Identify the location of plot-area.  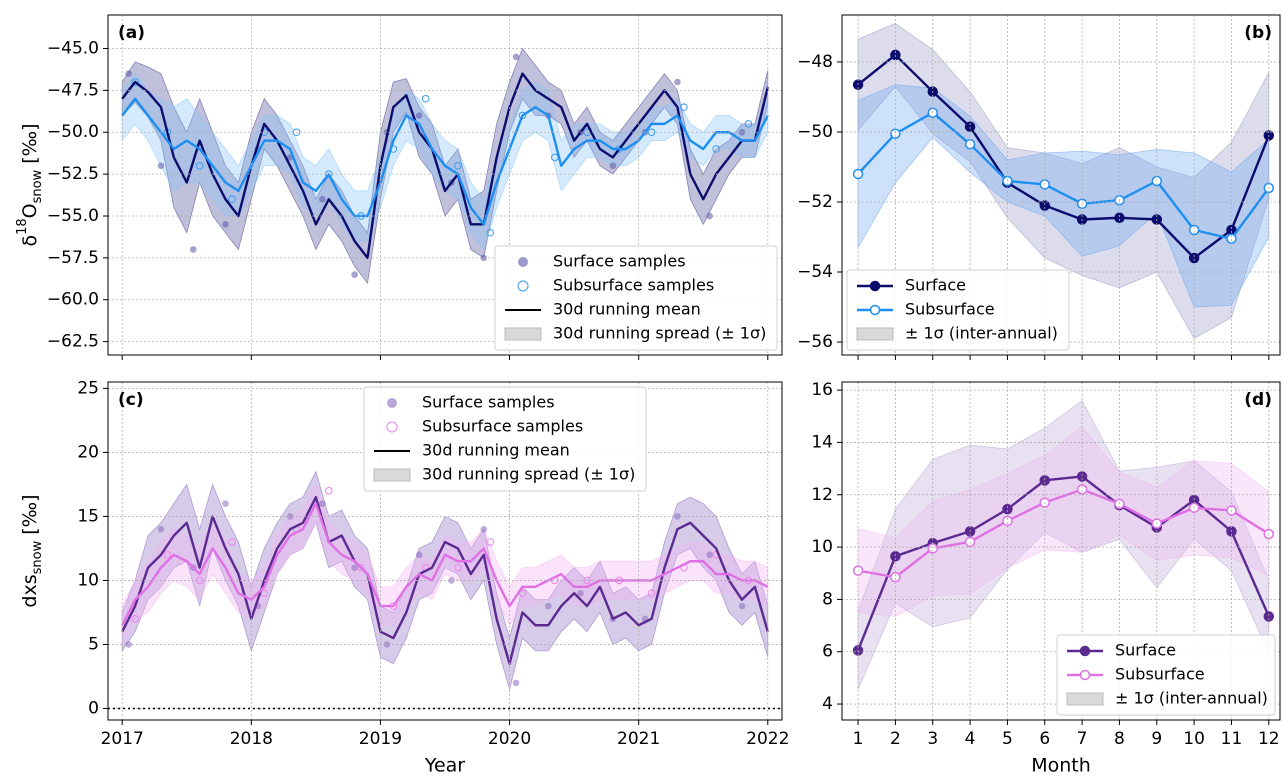
(445, 580).